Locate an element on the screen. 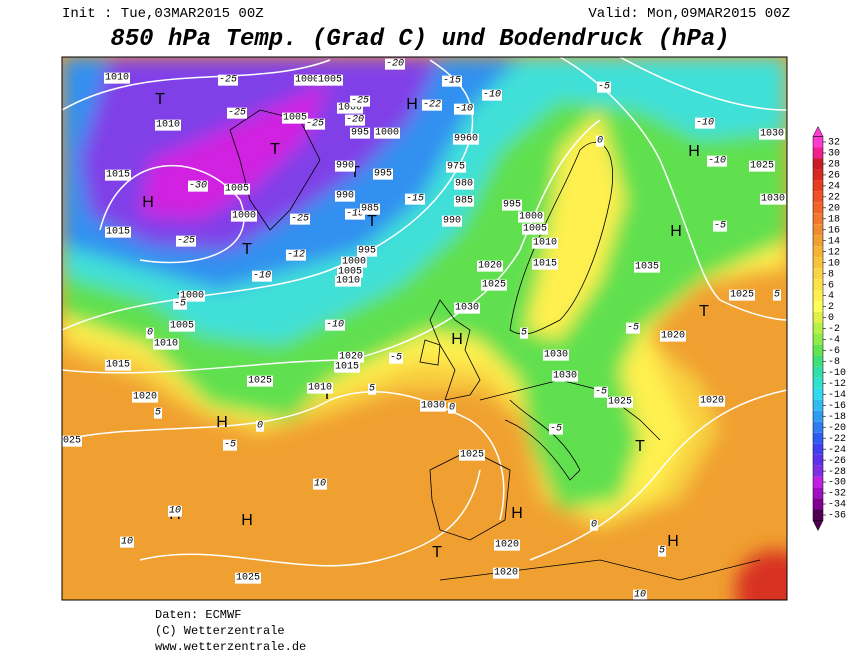 This screenshot has width=850, height=657. colorbar-label: -28 is located at coordinates (837, 472).